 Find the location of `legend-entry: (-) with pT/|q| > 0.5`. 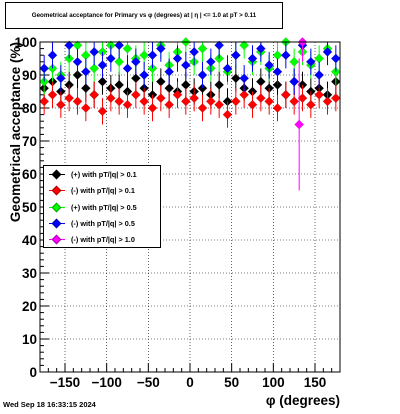

legend-entry: (-) with pT/|q| > 0.5 is located at coordinates (102, 224).